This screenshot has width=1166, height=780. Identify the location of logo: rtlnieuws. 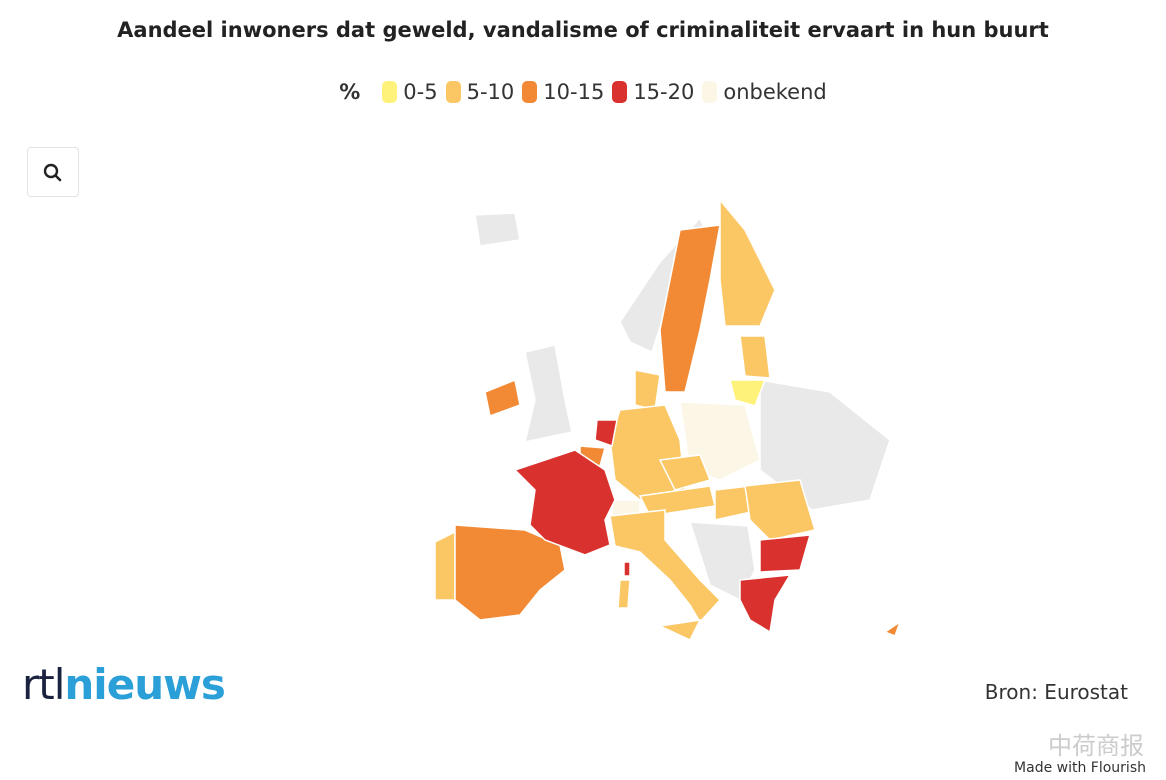
(124, 684).